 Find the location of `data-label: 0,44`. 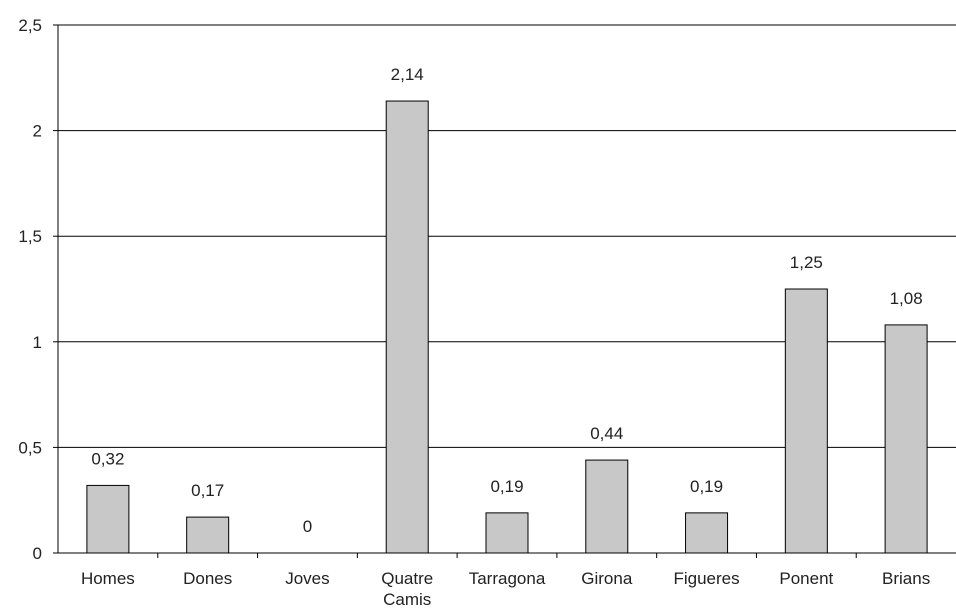

data-label: 0,44 is located at coordinates (606, 433).